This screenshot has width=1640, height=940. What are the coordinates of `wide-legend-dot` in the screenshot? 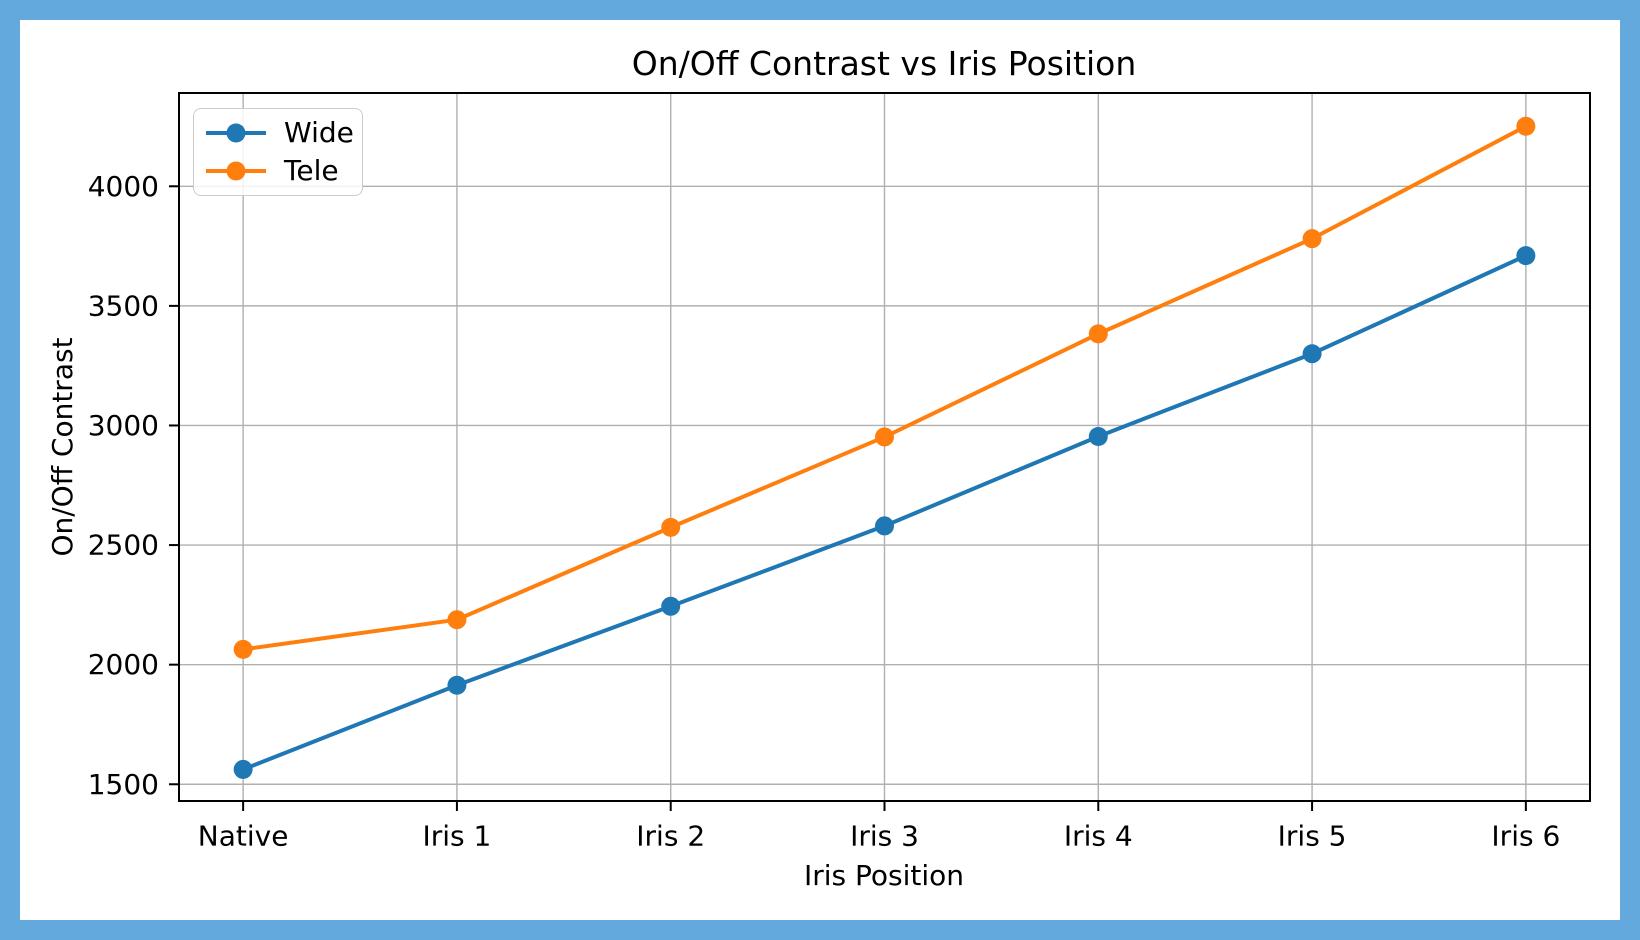 It's located at (236, 133).